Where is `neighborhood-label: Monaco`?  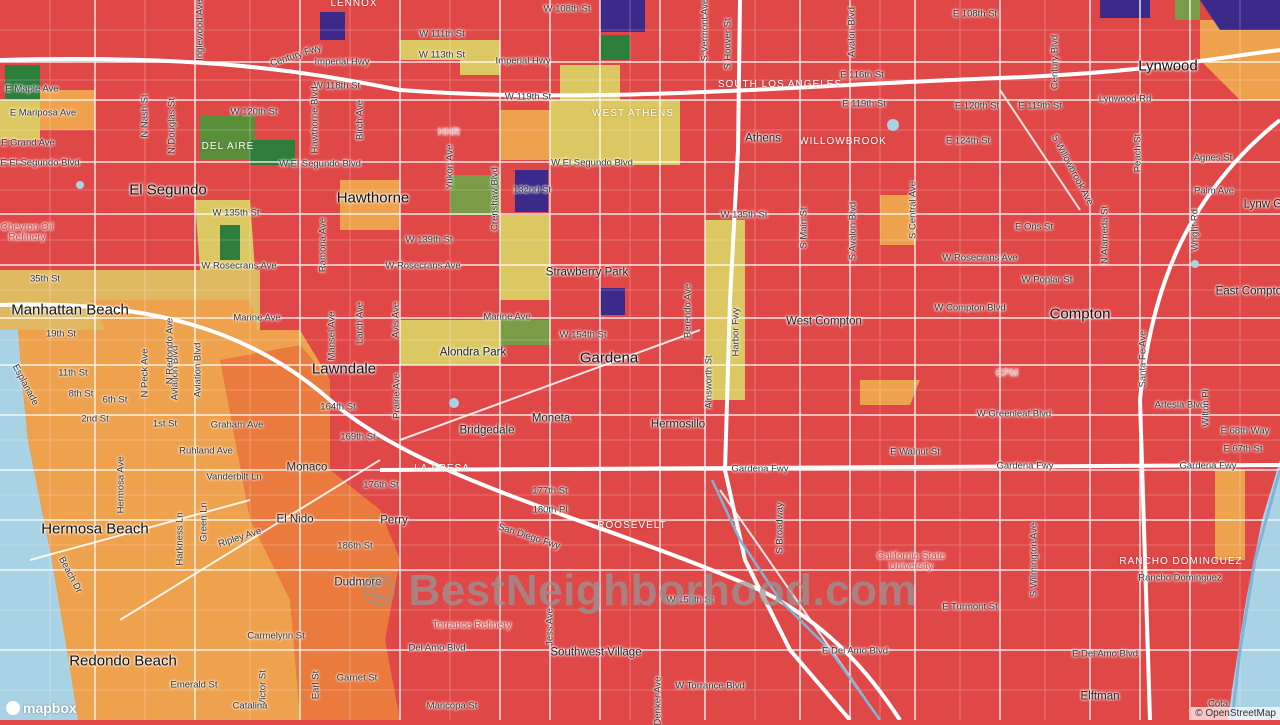 neighborhood-label: Monaco is located at coordinates (307, 467).